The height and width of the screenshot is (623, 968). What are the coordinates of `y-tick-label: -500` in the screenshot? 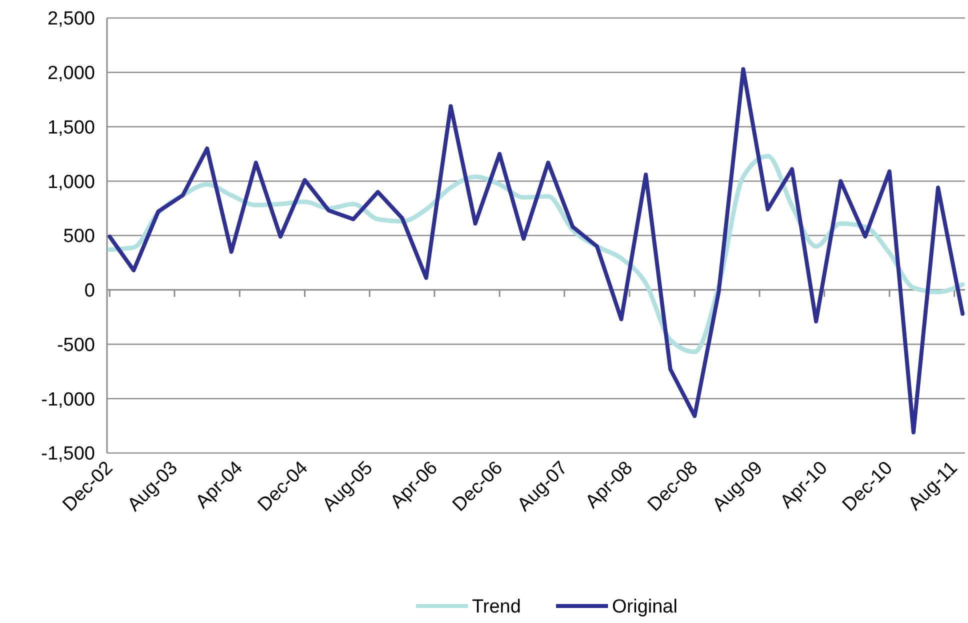 It's located at (75, 345).